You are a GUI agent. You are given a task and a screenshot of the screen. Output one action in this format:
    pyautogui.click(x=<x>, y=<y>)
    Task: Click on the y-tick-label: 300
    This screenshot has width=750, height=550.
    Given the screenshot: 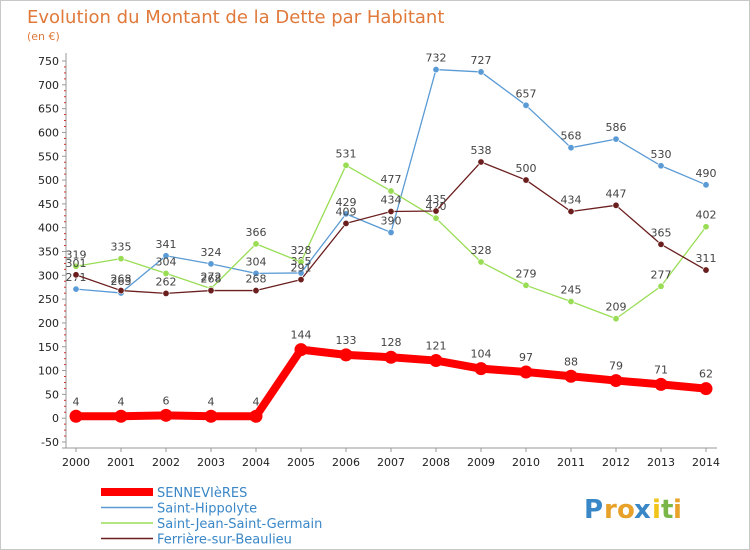 What is the action you would take?
    pyautogui.click(x=48, y=275)
    